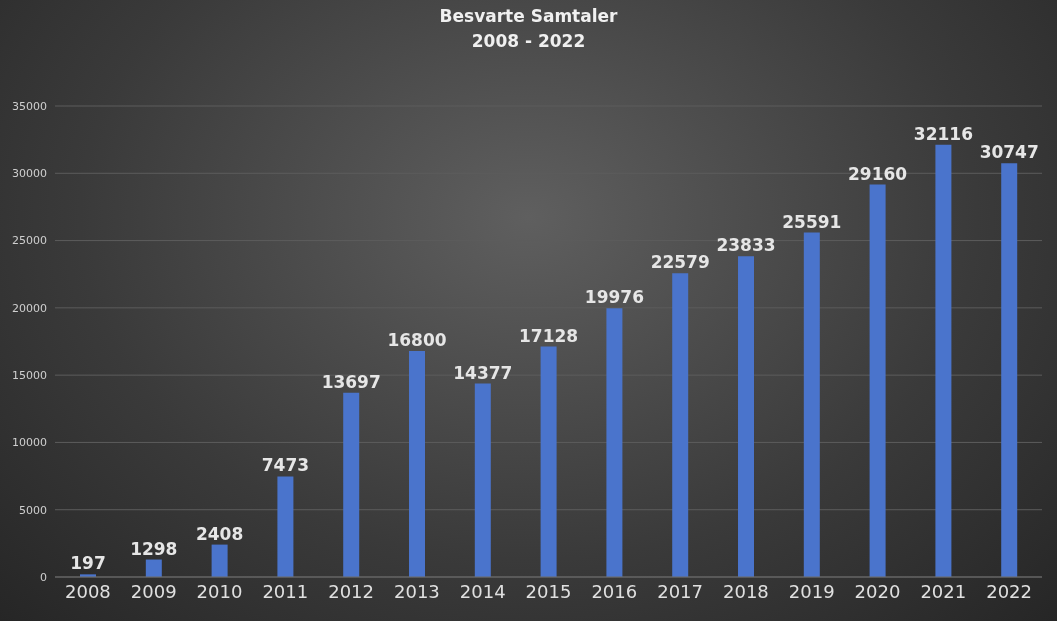  What do you see at coordinates (1009, 591) in the screenshot?
I see `x-tick-label: 2022` at bounding box center [1009, 591].